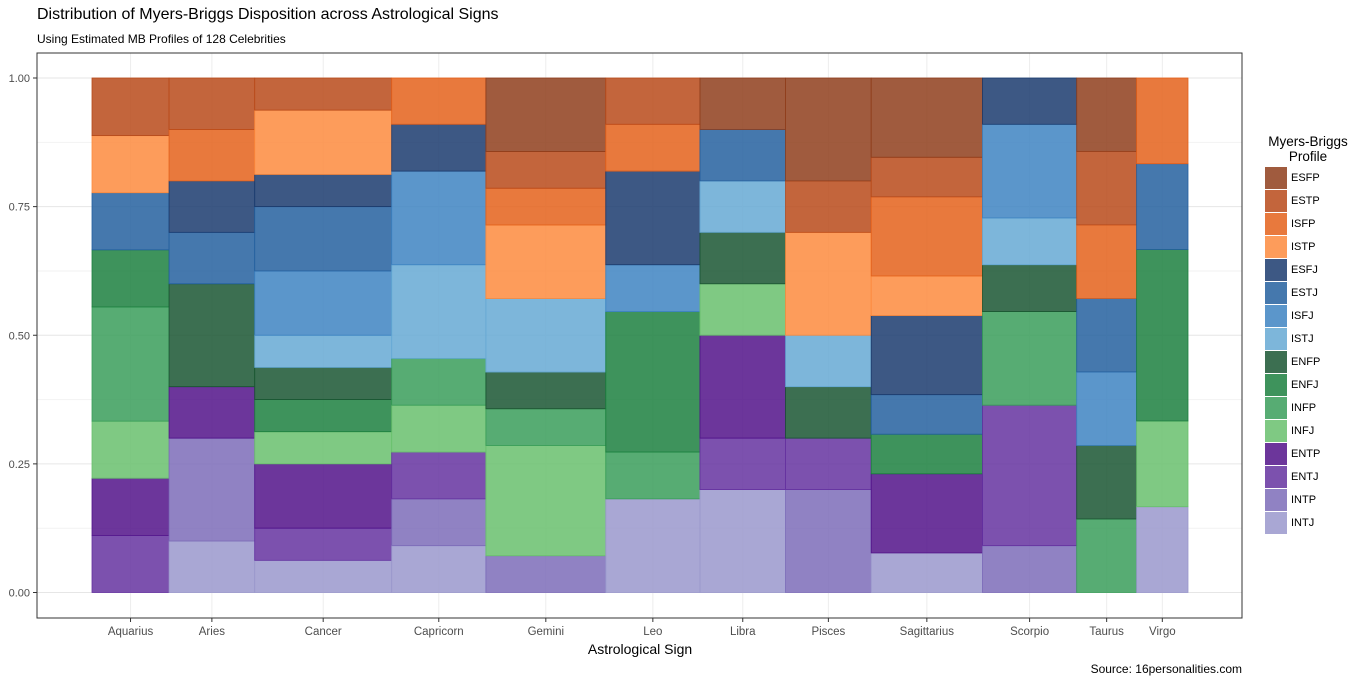  I want to click on bar-segment-sagittarius-estp, so click(926, 177).